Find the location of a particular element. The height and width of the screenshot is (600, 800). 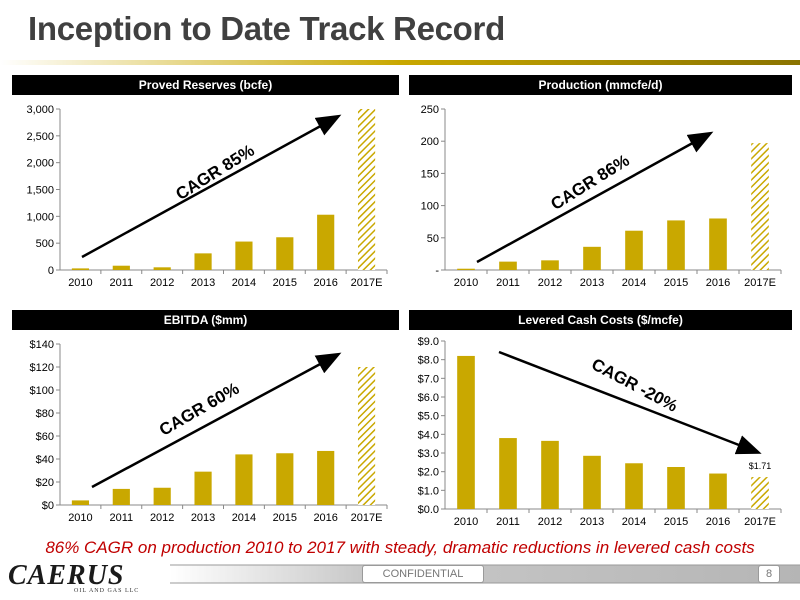

title-rule is located at coordinates (400, 62).